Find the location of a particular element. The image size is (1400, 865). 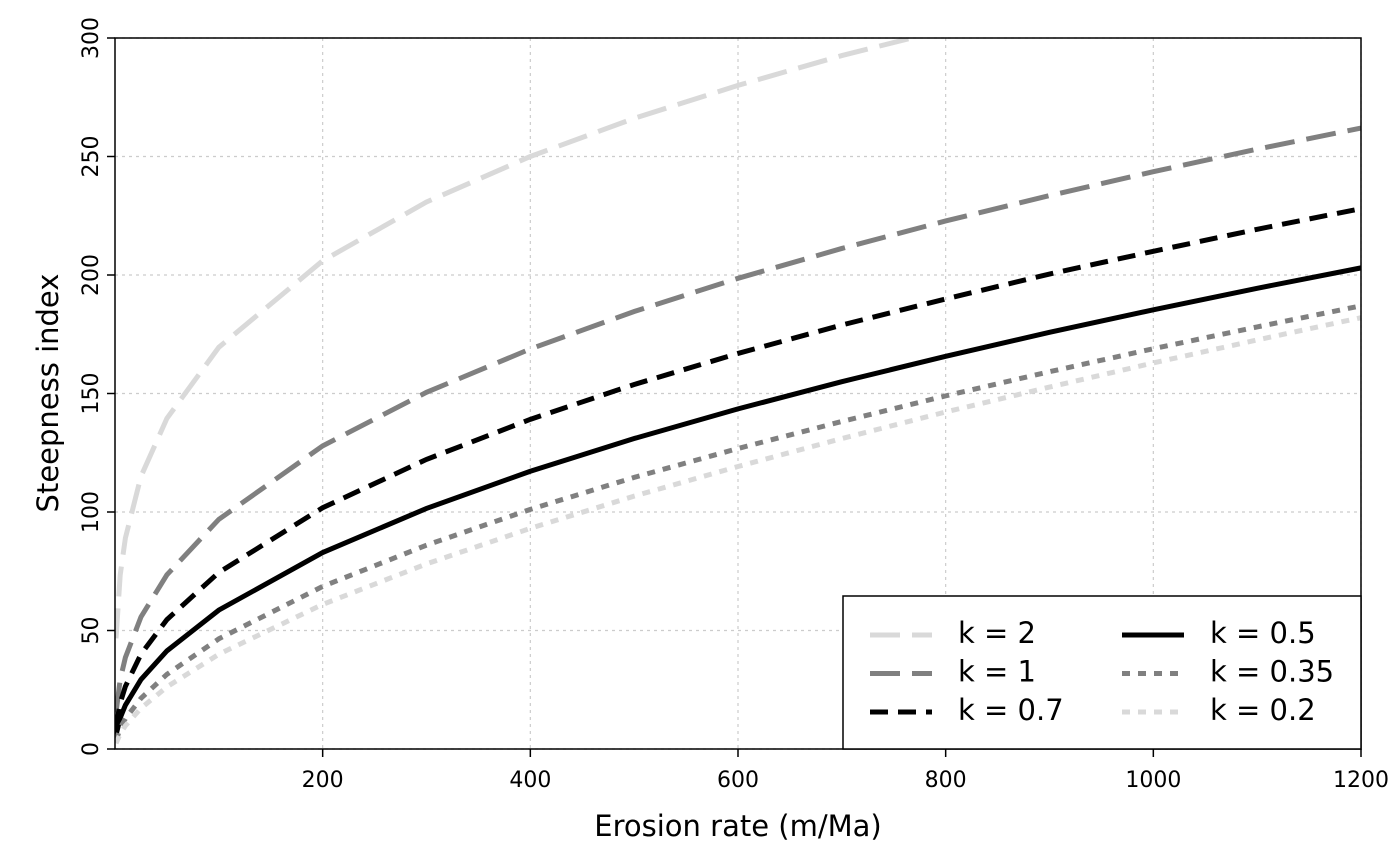

legend-label: k = 0.5 is located at coordinates (1263, 633).